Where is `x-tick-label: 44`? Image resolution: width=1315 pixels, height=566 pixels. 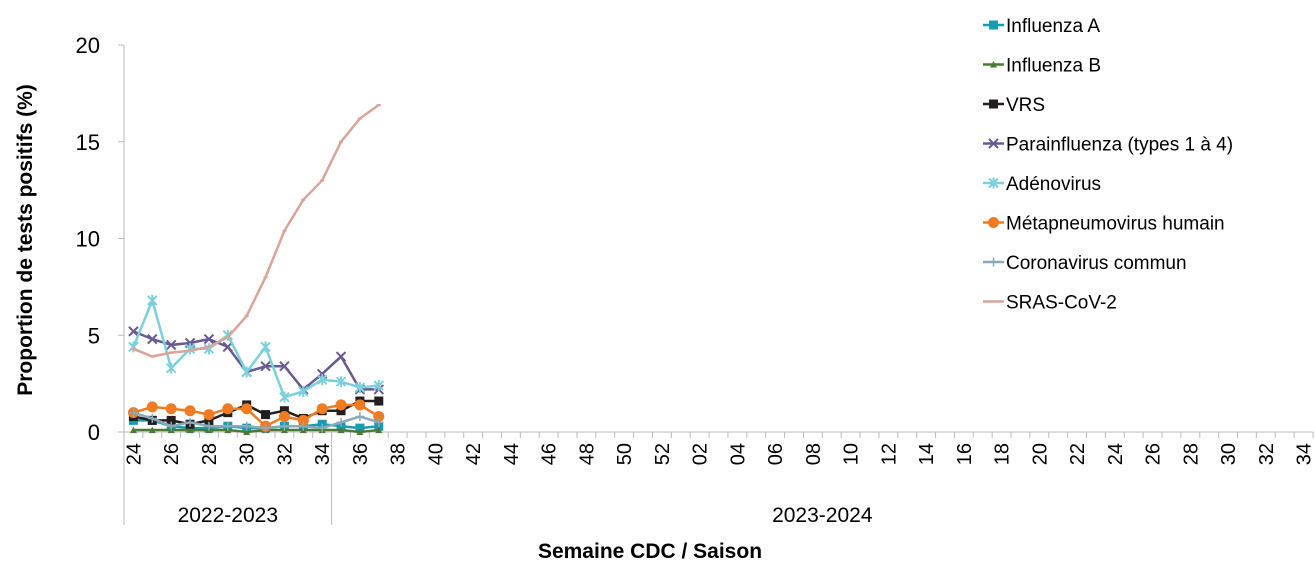 x-tick-label: 44 is located at coordinates (512, 454).